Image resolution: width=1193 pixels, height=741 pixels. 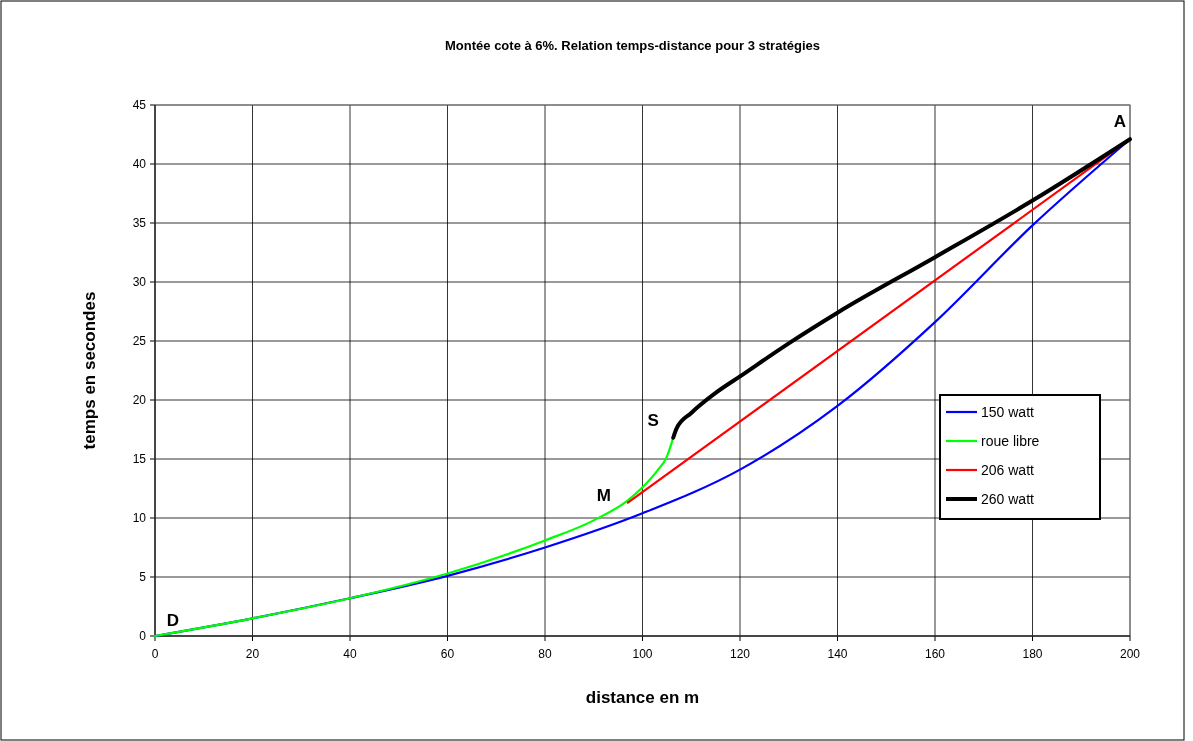 What do you see at coordinates (139, 164) in the screenshot?
I see `y-tick-label: 40` at bounding box center [139, 164].